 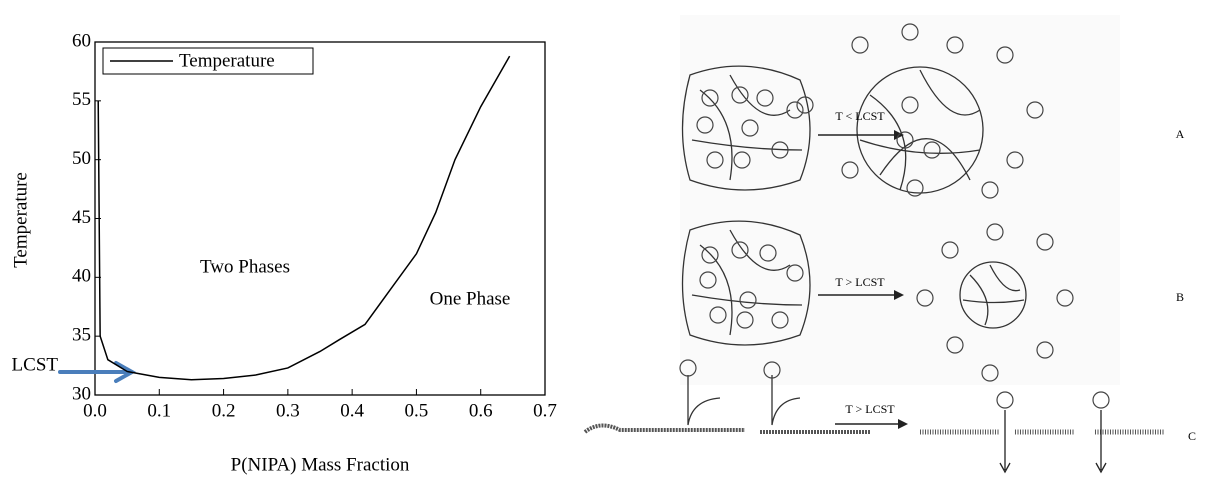 What do you see at coordinates (352, 410) in the screenshot?
I see `x-tick-label: 0.4` at bounding box center [352, 410].